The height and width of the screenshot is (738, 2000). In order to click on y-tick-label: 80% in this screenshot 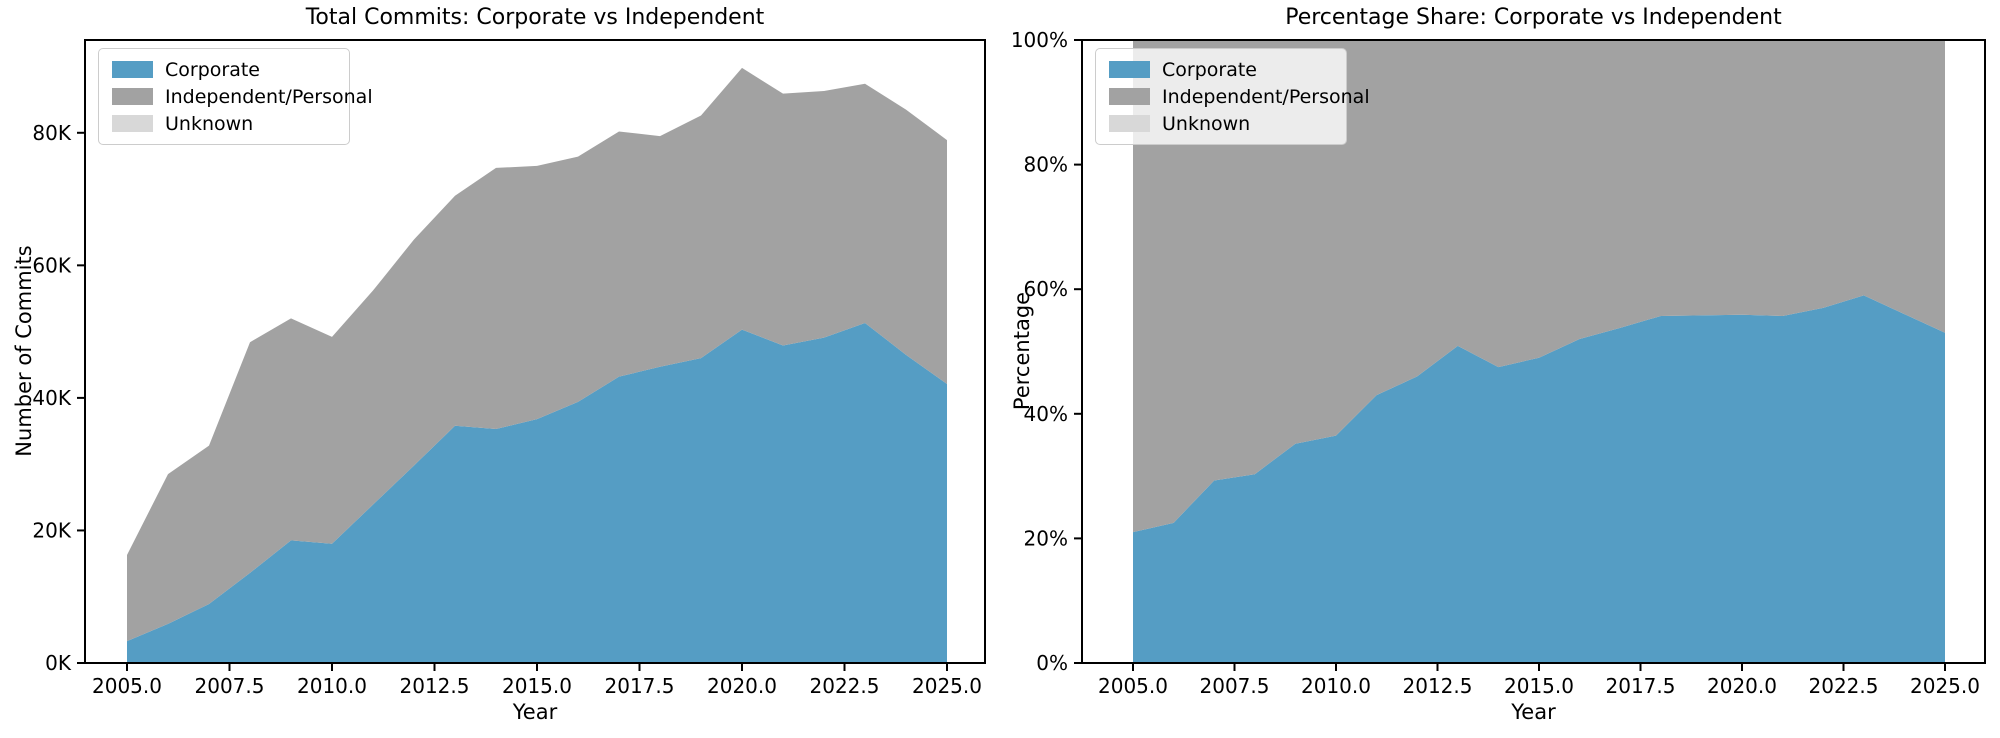, I will do `click(1046, 165)`.